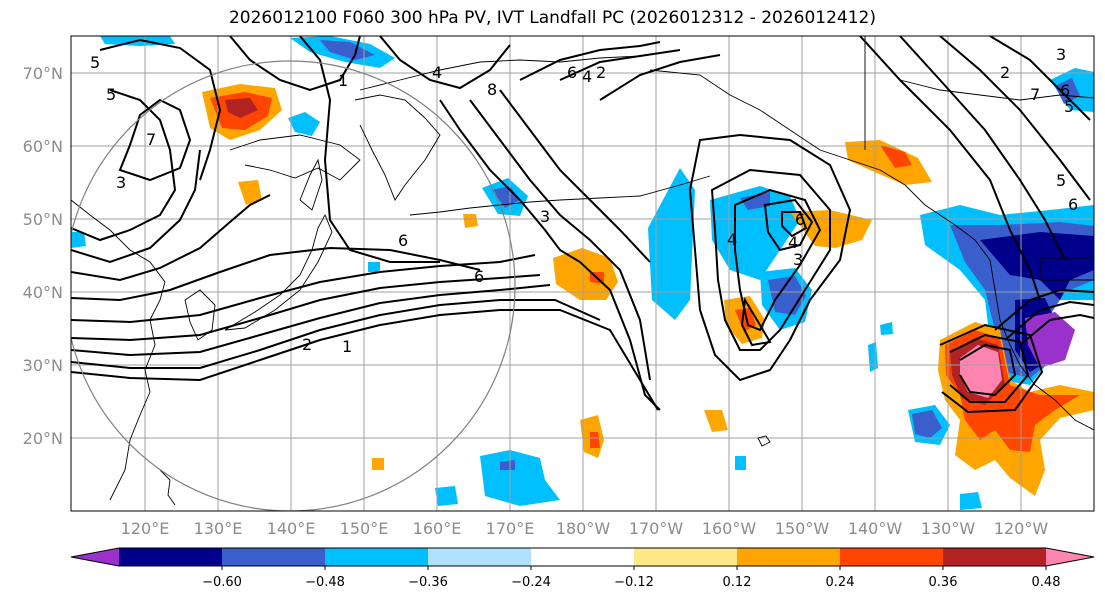  What do you see at coordinates (585, 274) in the screenshot?
I see `shade-orange-42n` at bounding box center [585, 274].